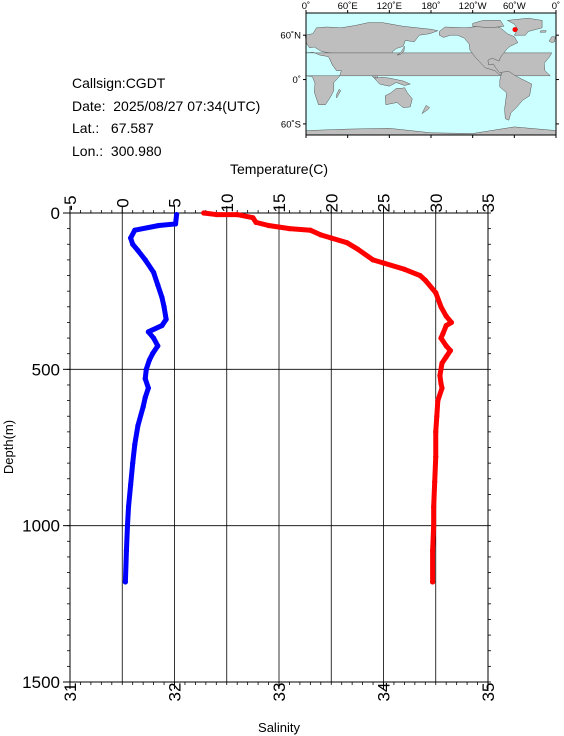 The width and height of the screenshot is (564, 736). Describe the element at coordinates (279, 169) in the screenshot. I see `temperature-axis-label: Temperature(C)` at that location.